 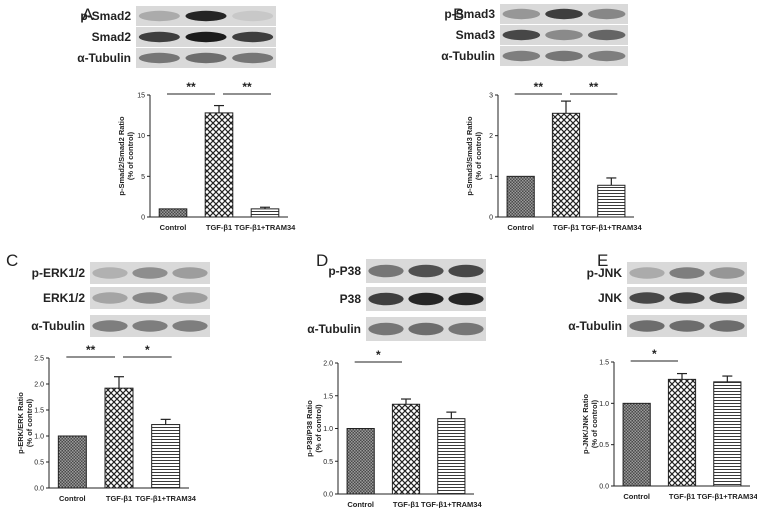 I want to click on y-axis-label-line: p-P38/P38 Ratio, so click(x=309, y=428).